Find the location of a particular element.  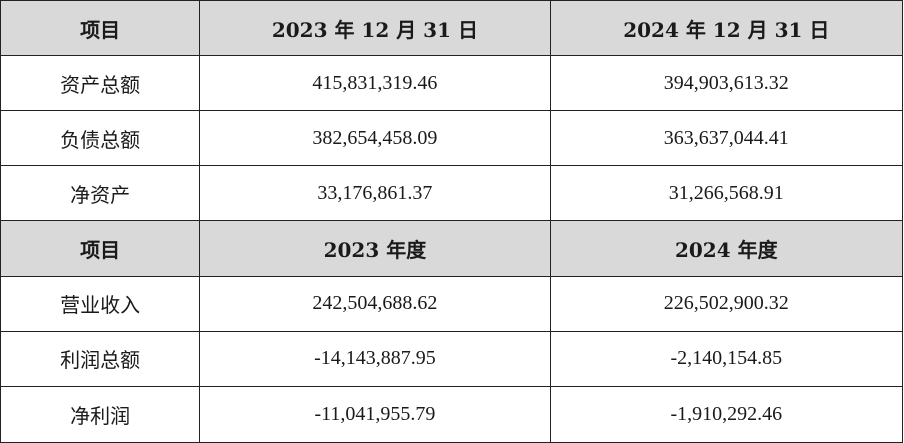

value-2024-cell: -1,910,292.46 is located at coordinates (726, 414).